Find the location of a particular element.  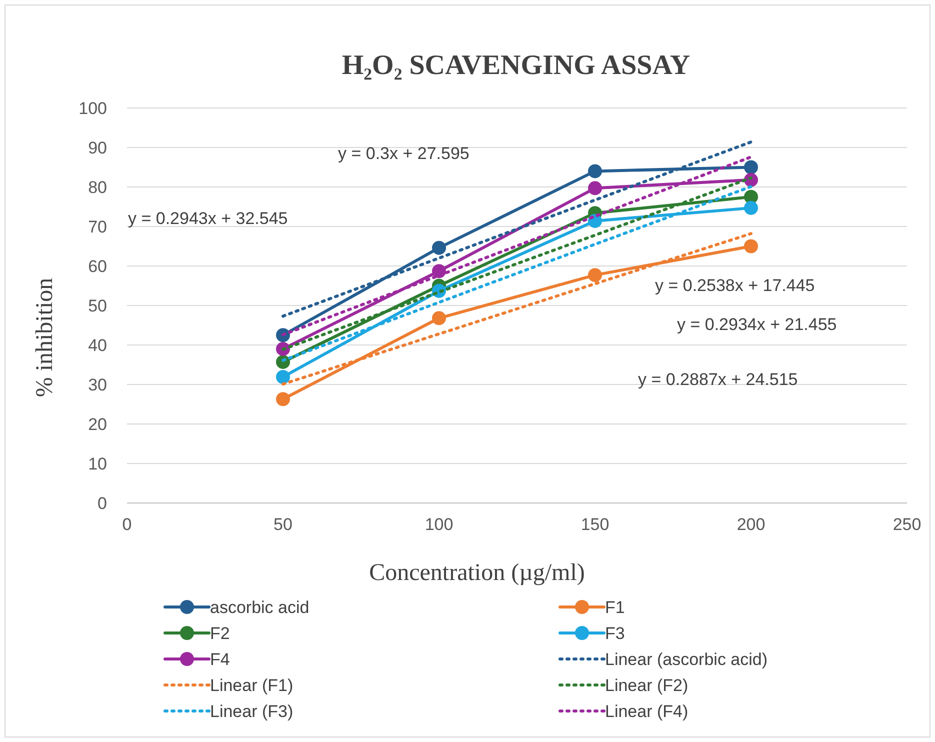

legend-label: ascorbic acid is located at coordinates (260, 607).